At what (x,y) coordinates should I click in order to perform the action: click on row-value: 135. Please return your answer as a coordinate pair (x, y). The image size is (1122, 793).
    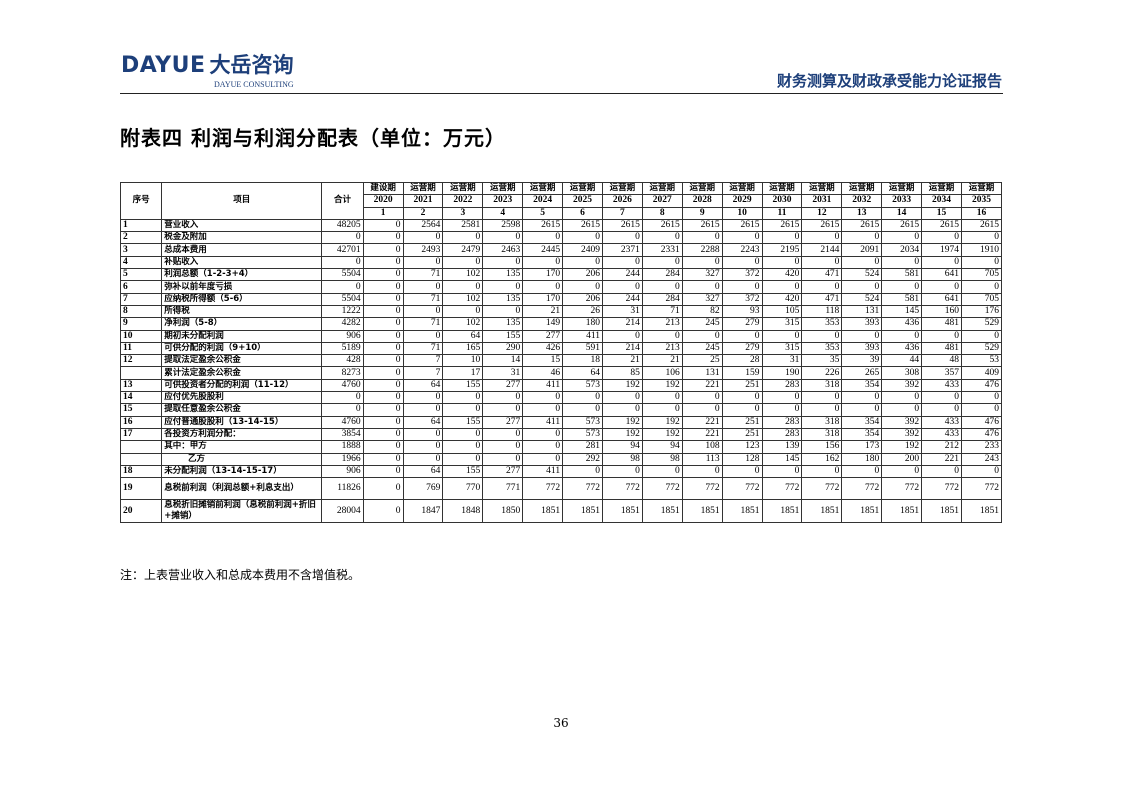
    Looking at the image, I should click on (503, 275).